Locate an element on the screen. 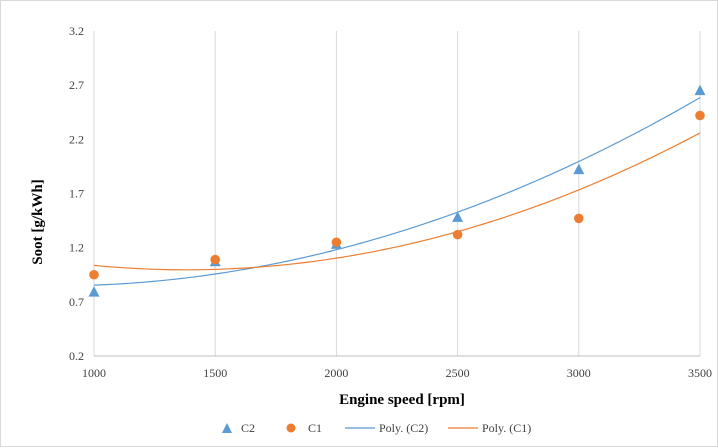 The height and width of the screenshot is (448, 718). x-axis-title: Engine speed [rpm] is located at coordinates (402, 400).